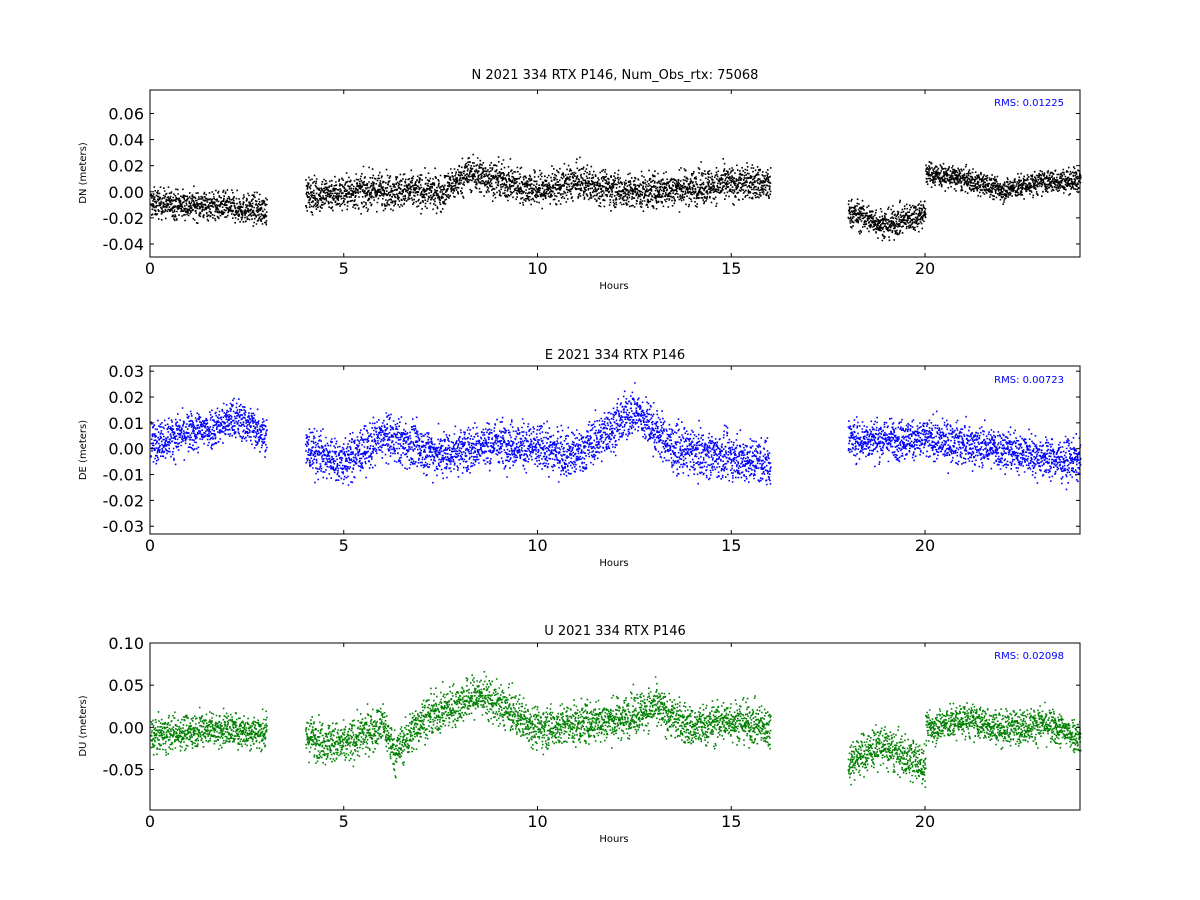 The height and width of the screenshot is (900, 1200). What do you see at coordinates (126, 423) in the screenshot?
I see `y-tick-label: 0.01` at bounding box center [126, 423].